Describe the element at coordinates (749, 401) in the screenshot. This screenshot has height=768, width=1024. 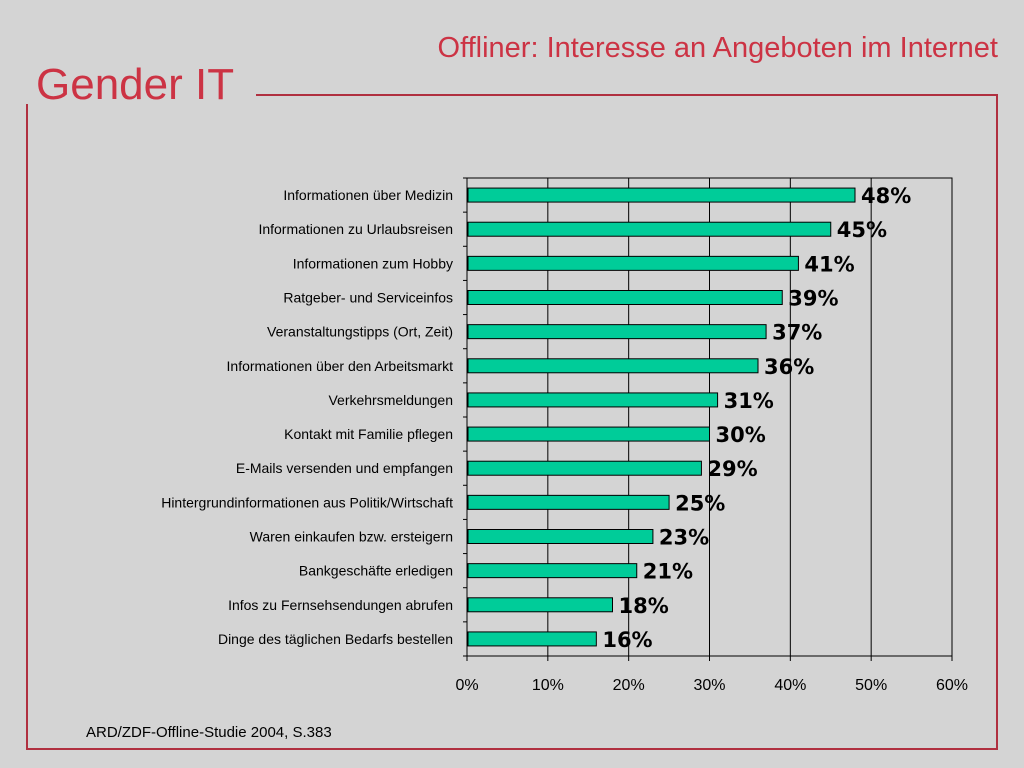
I see `data-label: 31%` at that location.